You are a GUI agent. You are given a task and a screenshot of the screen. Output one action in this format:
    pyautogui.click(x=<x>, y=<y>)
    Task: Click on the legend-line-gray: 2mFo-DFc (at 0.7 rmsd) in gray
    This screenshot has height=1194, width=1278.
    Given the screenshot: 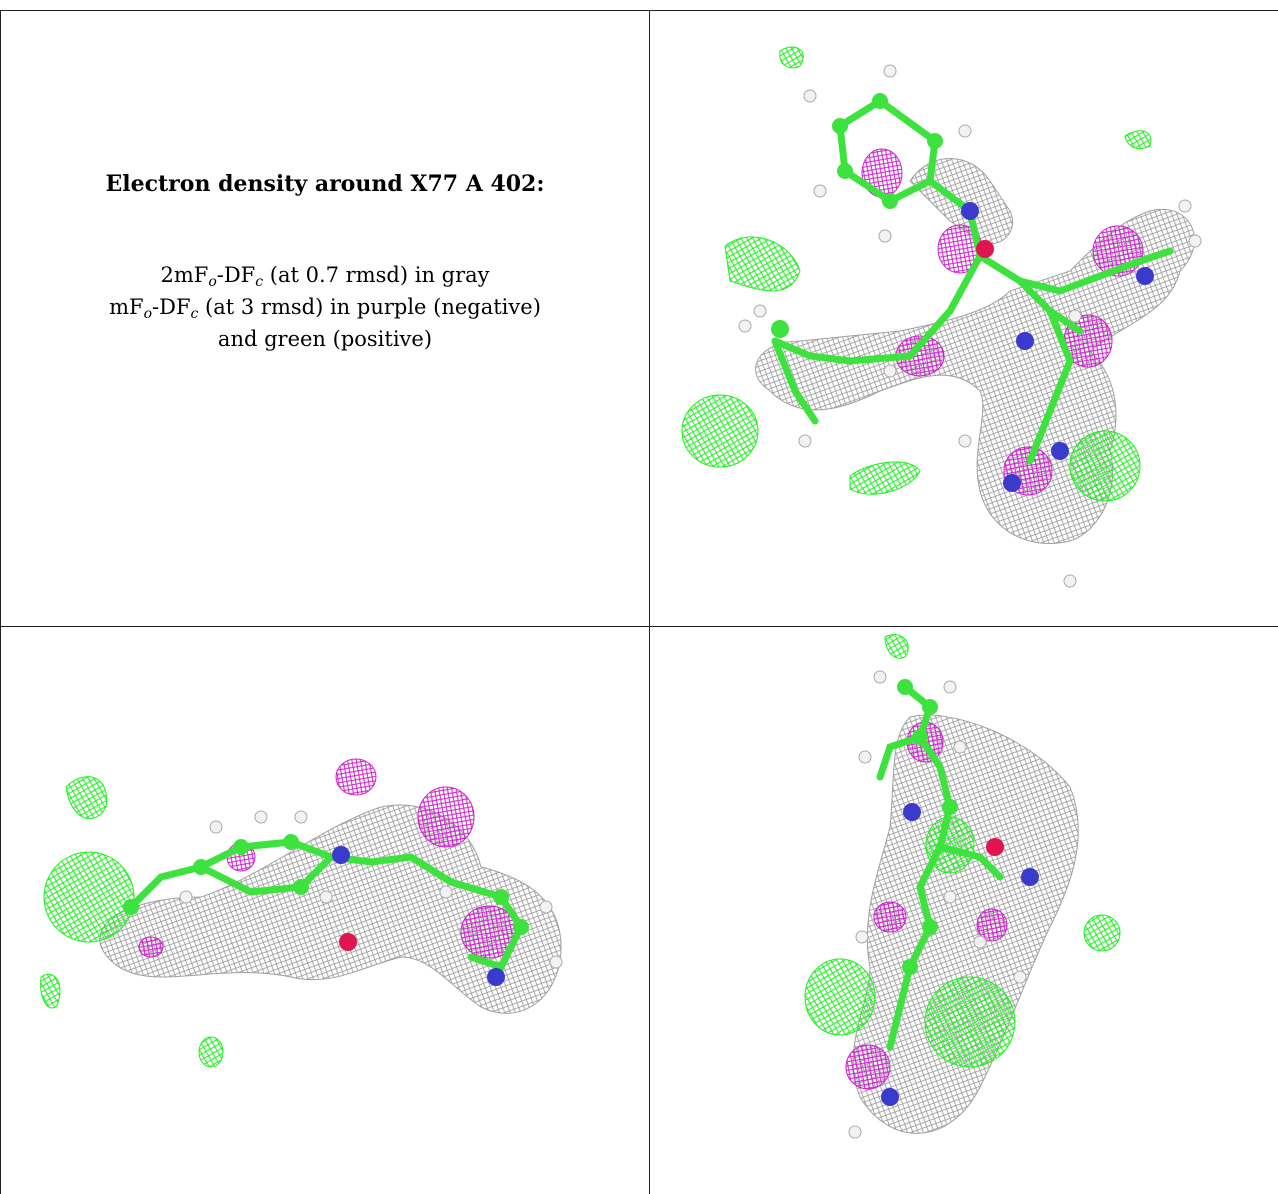 What is the action you would take?
    pyautogui.click(x=325, y=276)
    